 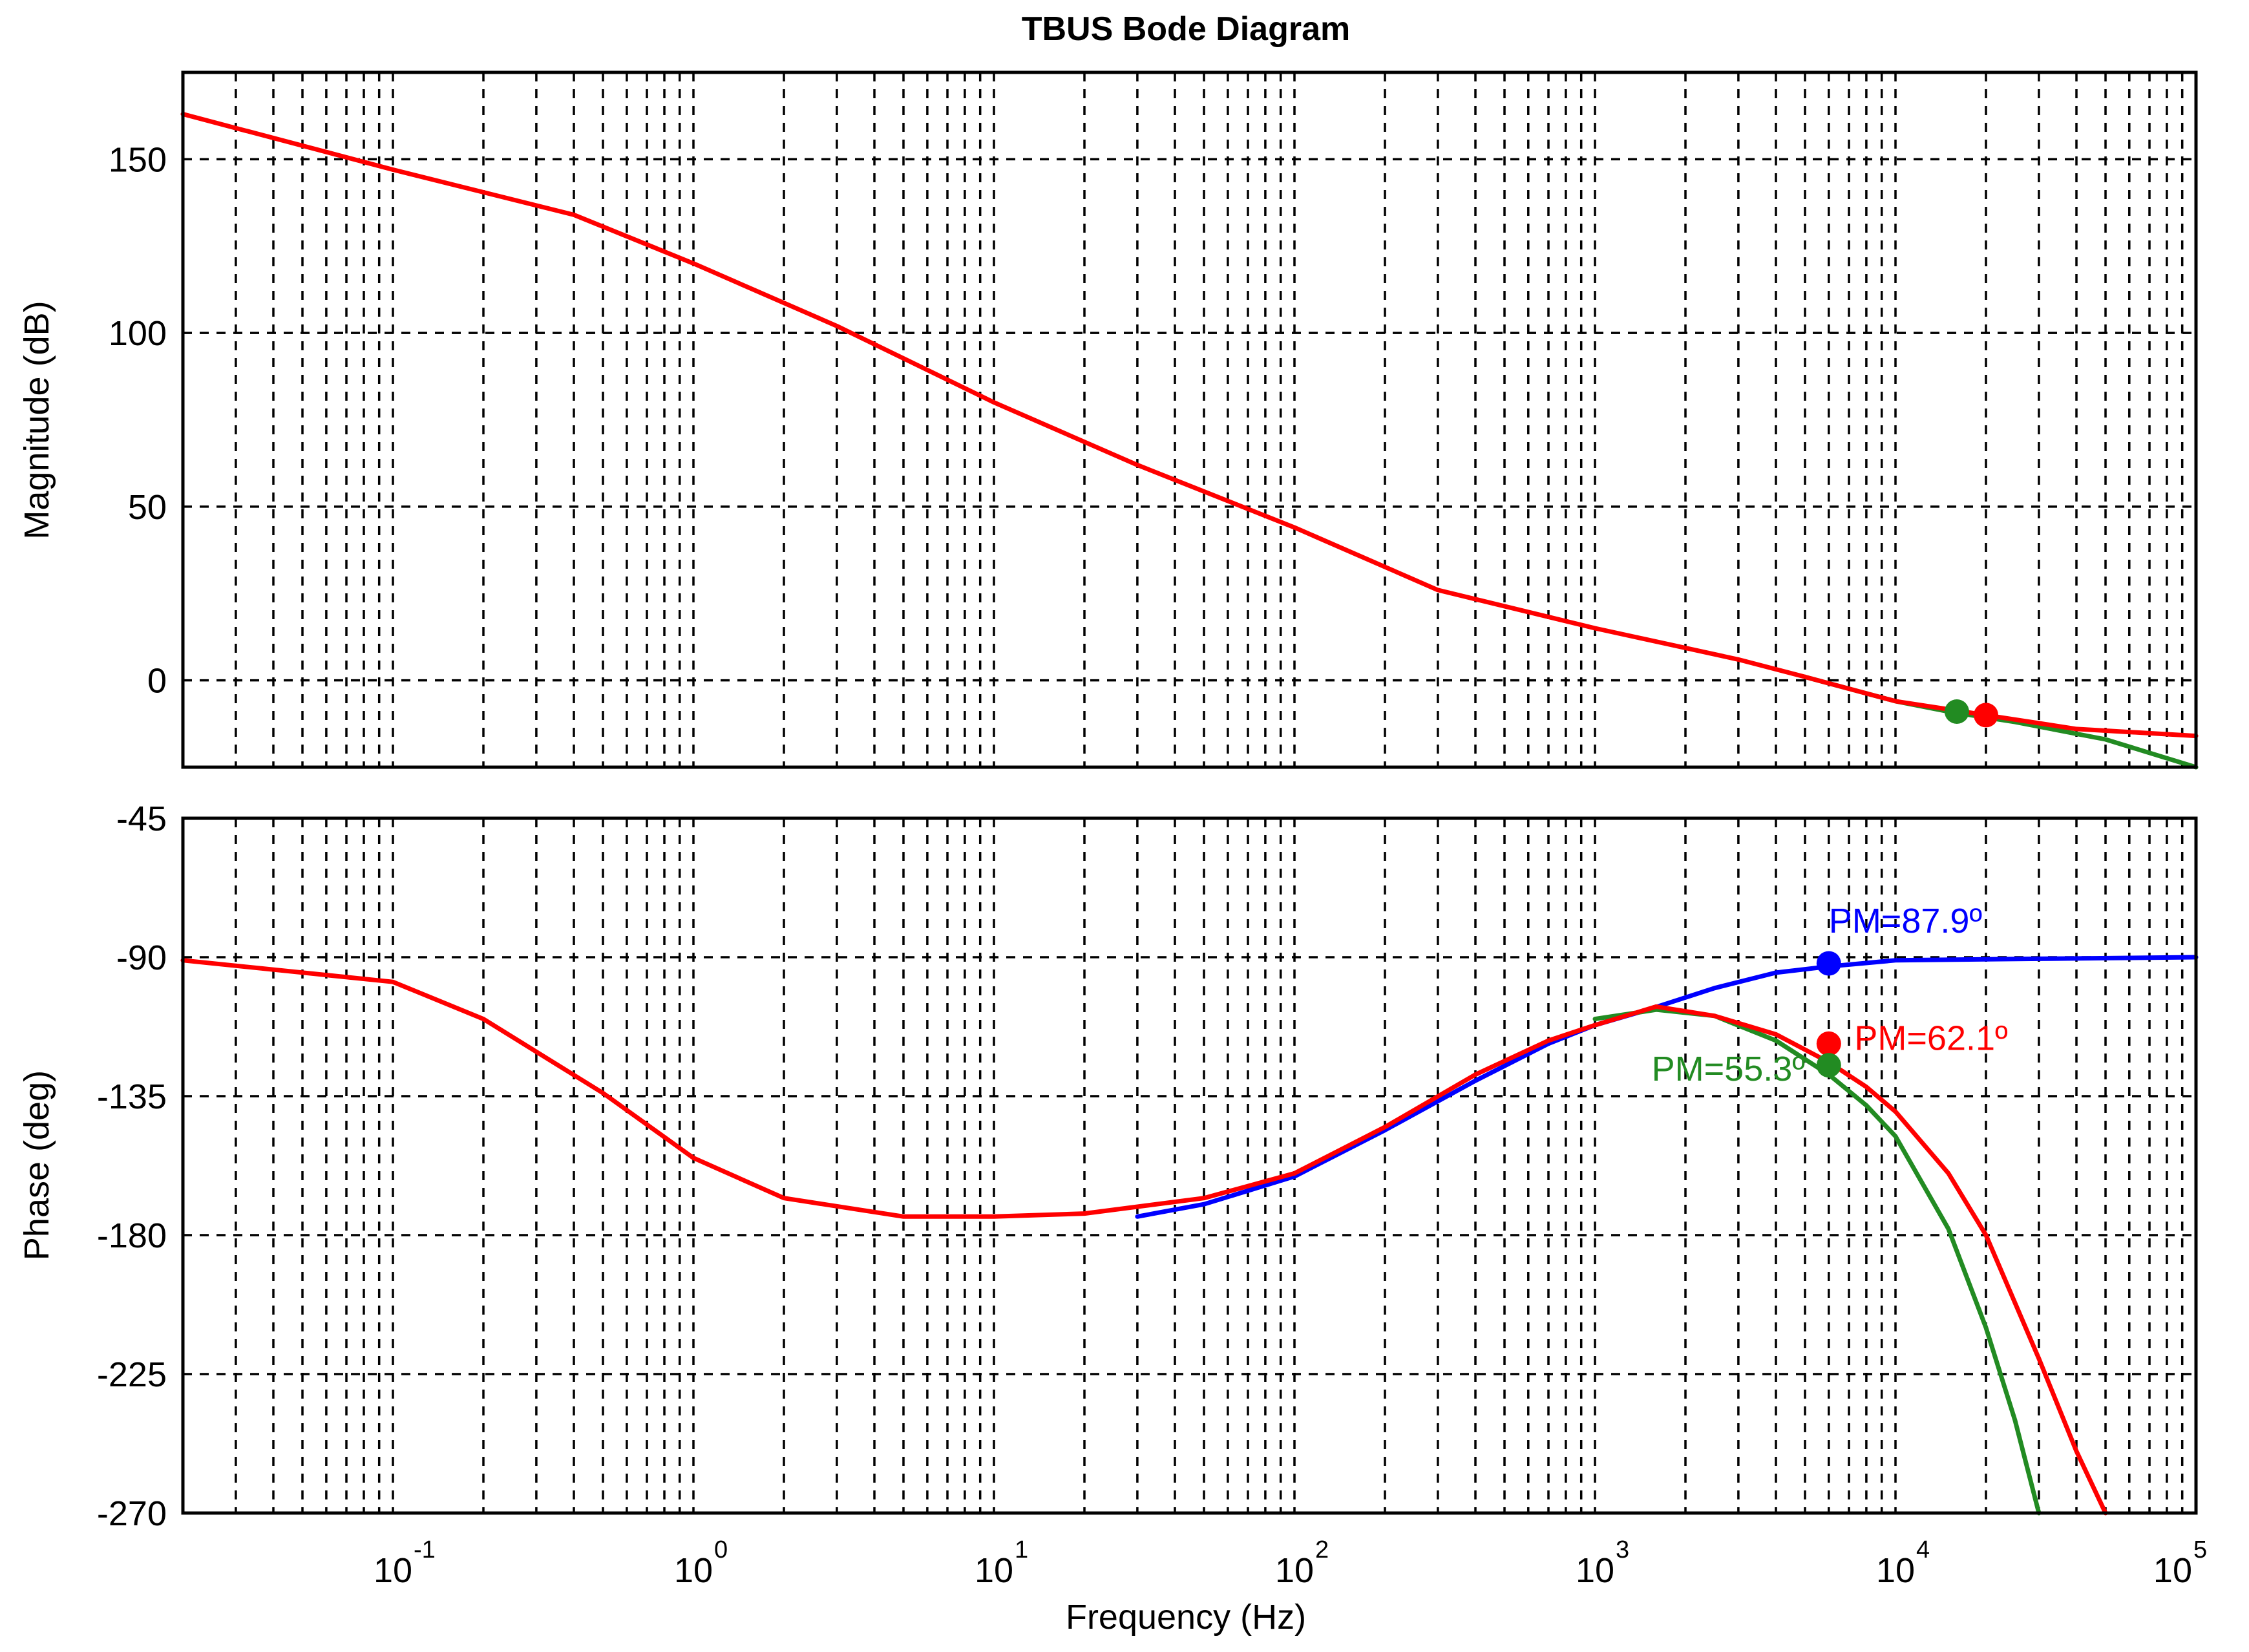 I want to click on x-tick-exponent: 0, so click(x=721, y=1549).